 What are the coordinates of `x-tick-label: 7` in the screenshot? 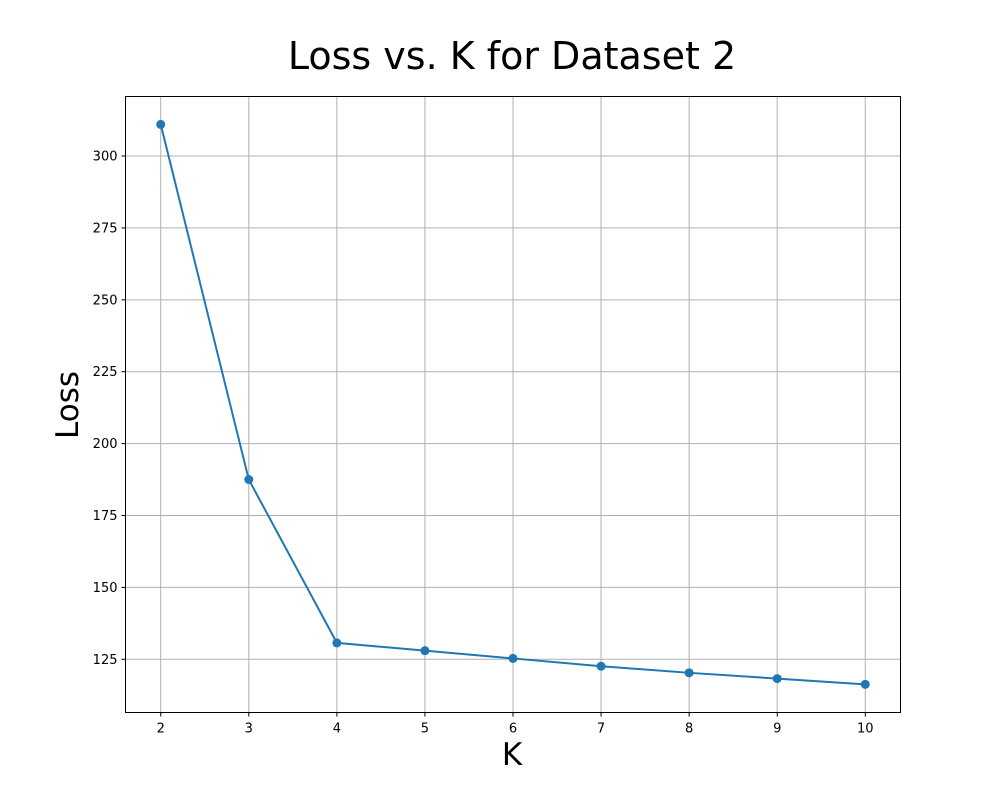 It's located at (601, 729).